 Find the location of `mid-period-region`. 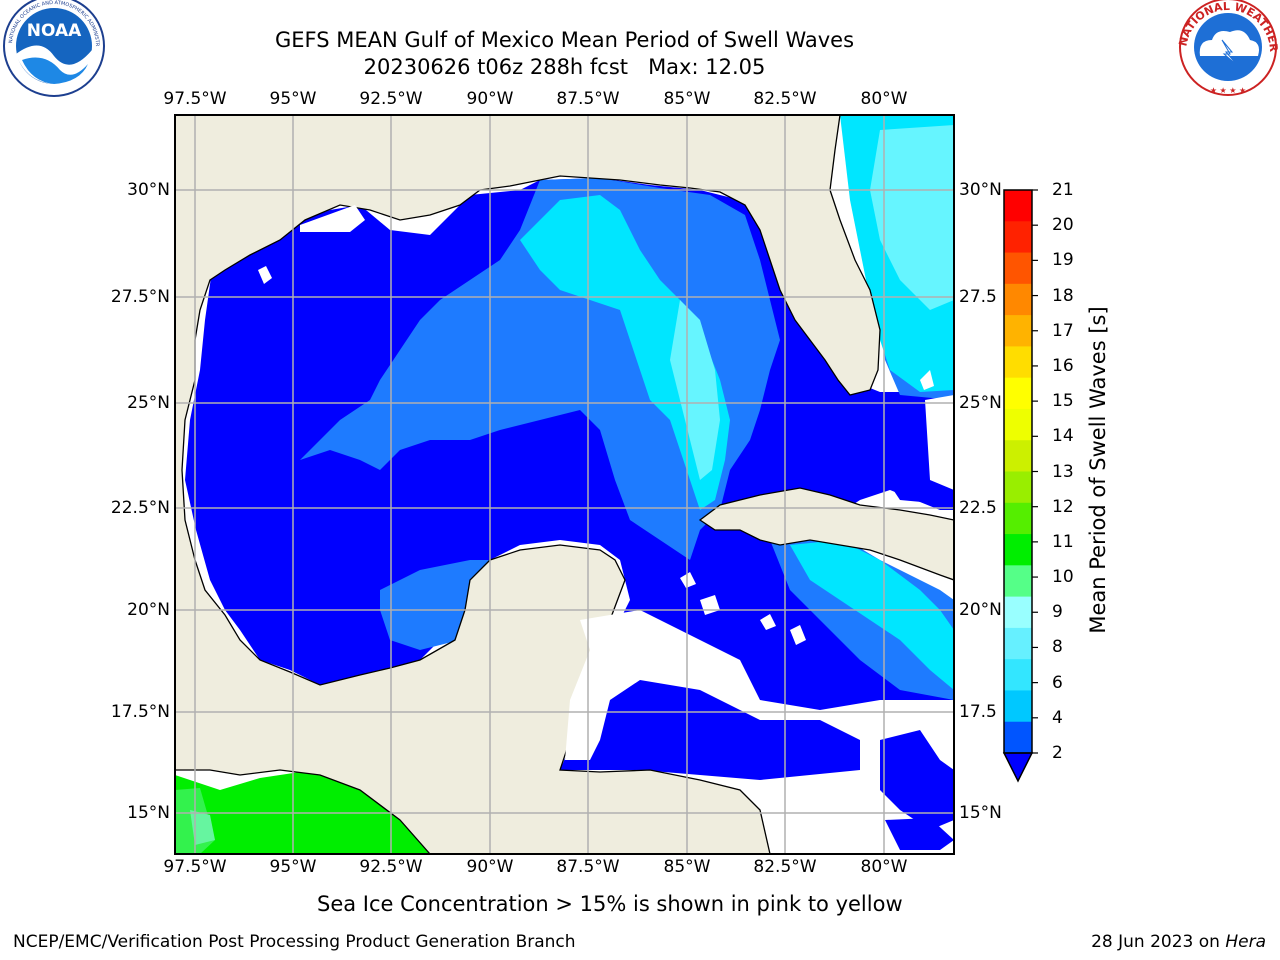

mid-period-region is located at coordinates (540, 369).